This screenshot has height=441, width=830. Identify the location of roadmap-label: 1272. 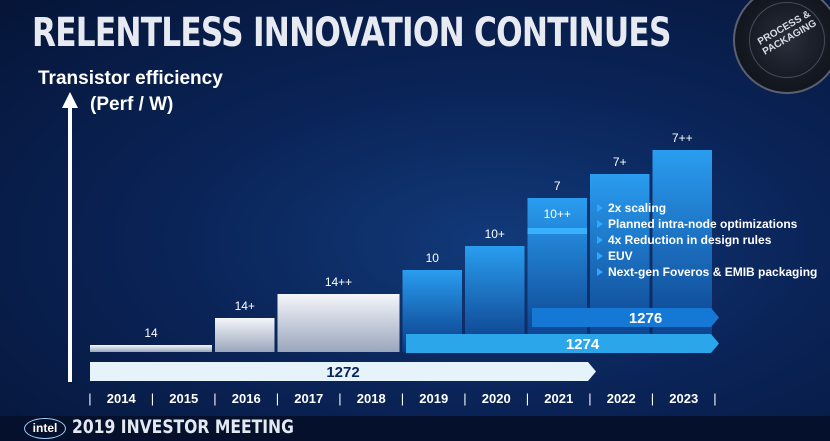
(342, 372).